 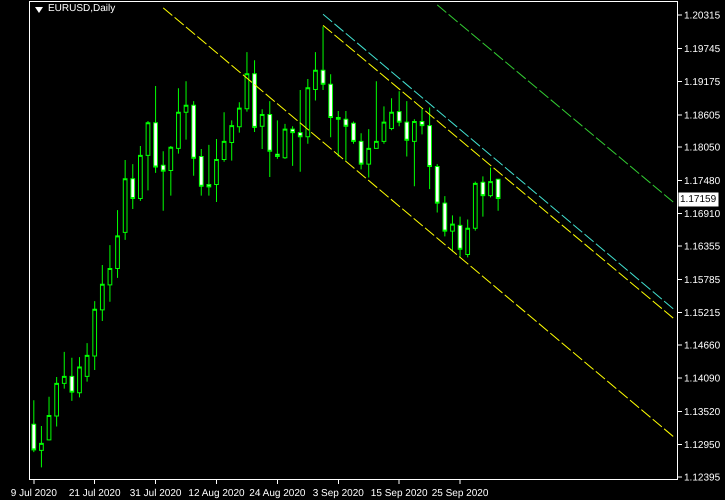 I want to click on y-tick-label: 1.17480, so click(x=702, y=181).